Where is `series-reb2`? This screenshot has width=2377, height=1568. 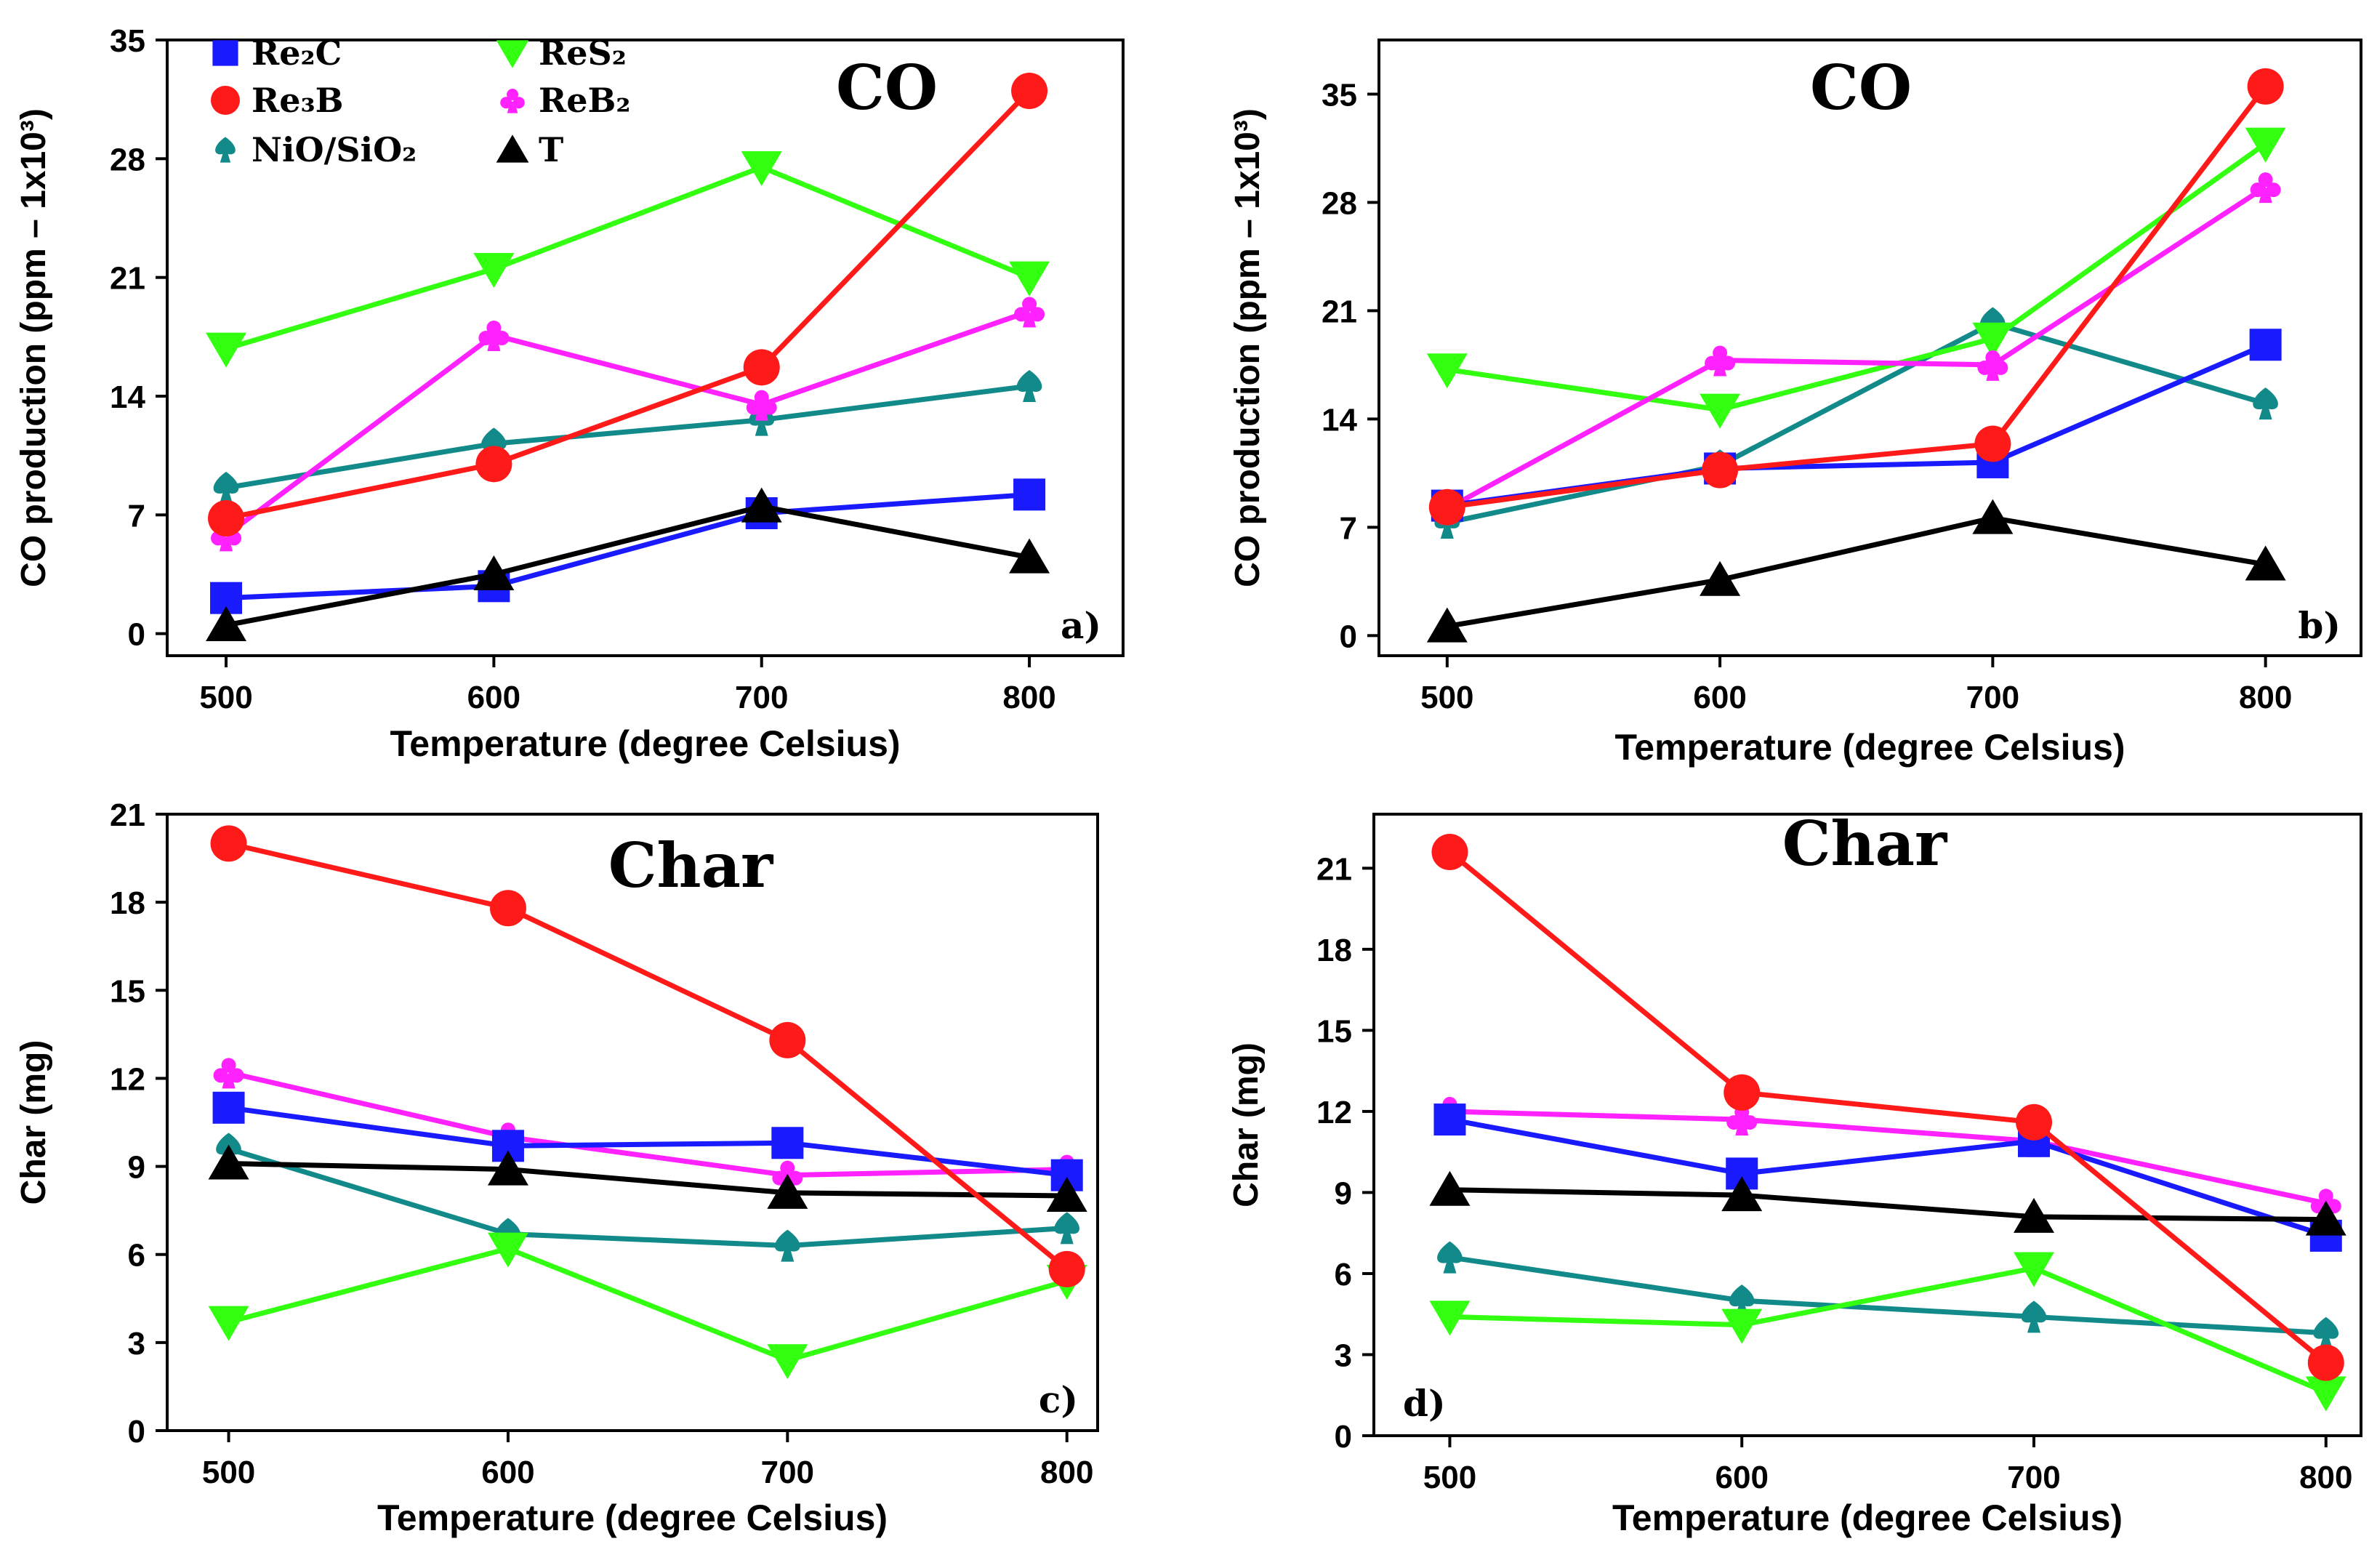
series-reb2 is located at coordinates (628, 424).